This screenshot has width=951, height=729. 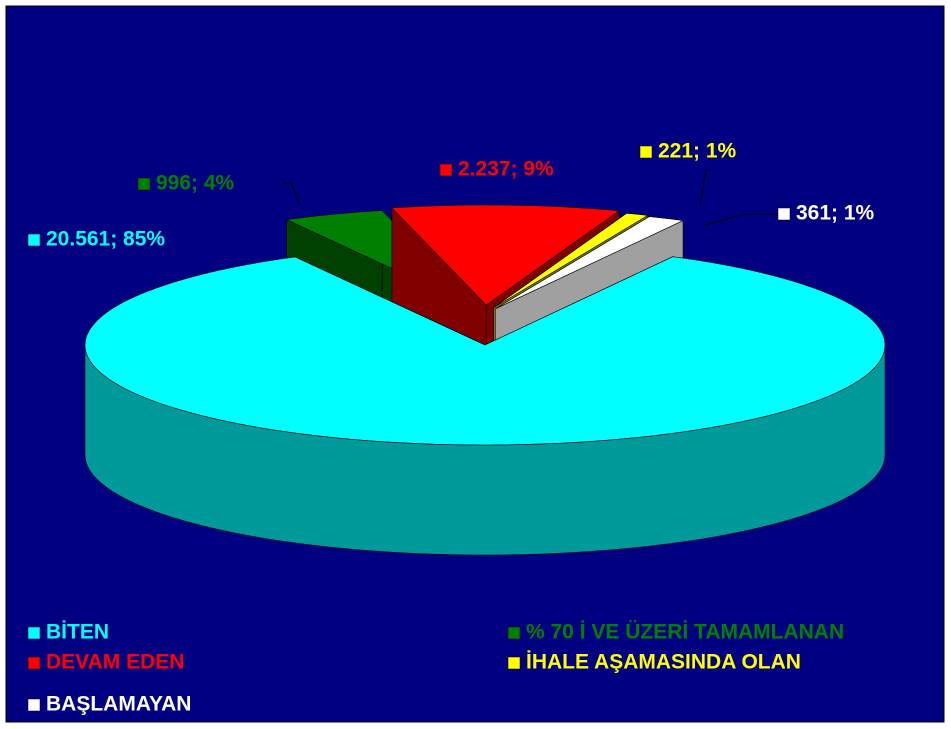 I want to click on data-label: 996; 4%, so click(x=195, y=183).